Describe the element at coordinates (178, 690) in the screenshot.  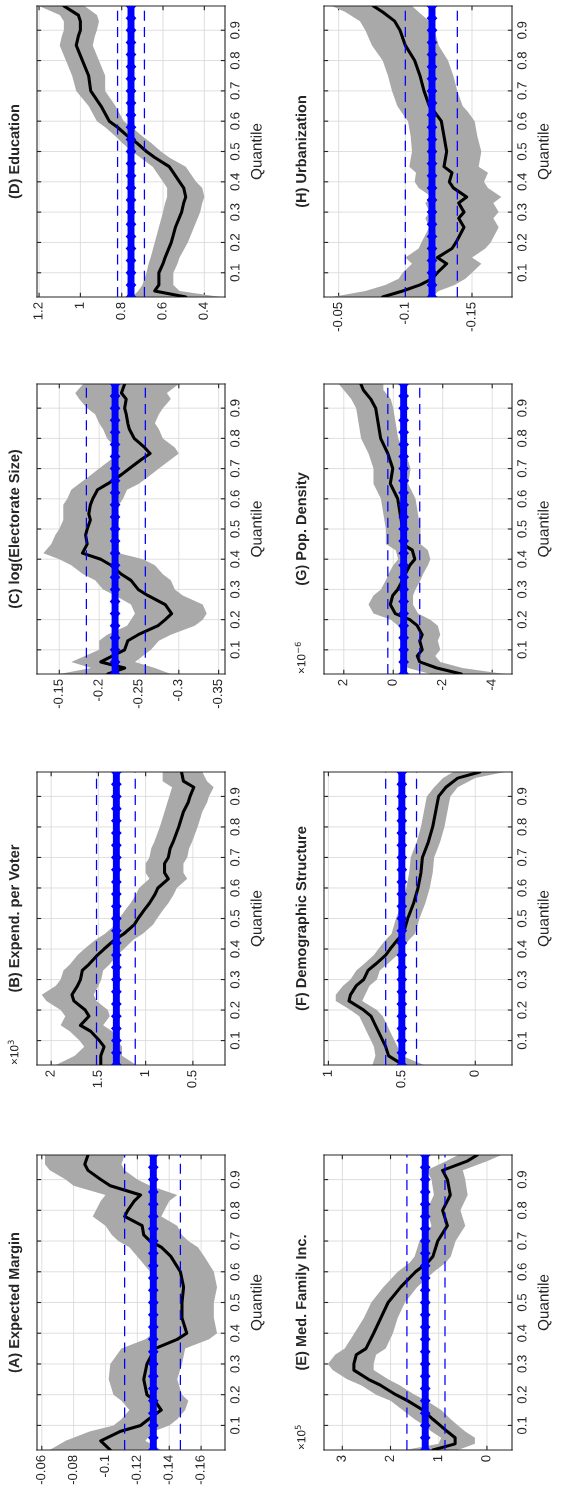
I see `x-tick-label: -0.3` at that location.